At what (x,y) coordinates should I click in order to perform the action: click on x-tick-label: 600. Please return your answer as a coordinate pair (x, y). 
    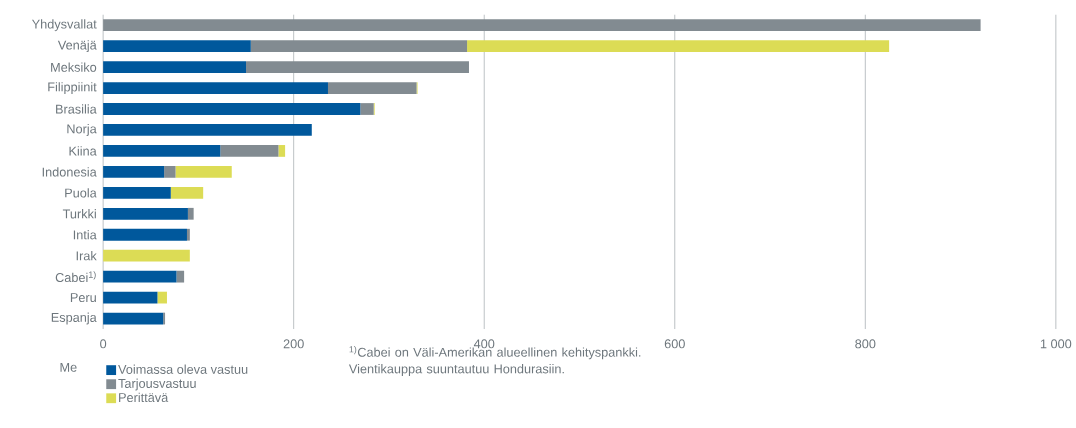
    Looking at the image, I should click on (674, 344).